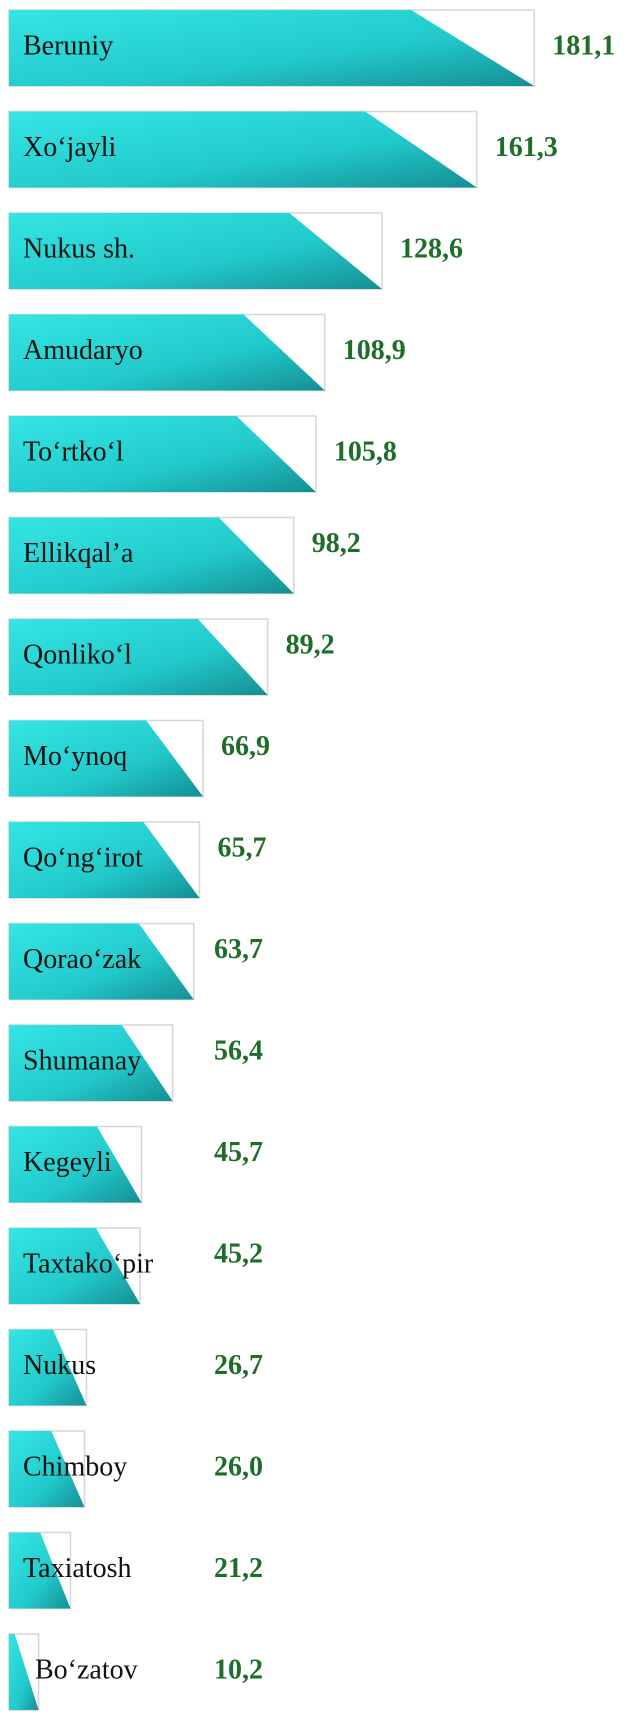 The height and width of the screenshot is (1733, 627). What do you see at coordinates (78, 553) in the screenshot?
I see `category-label: Ellikqal’a` at bounding box center [78, 553].